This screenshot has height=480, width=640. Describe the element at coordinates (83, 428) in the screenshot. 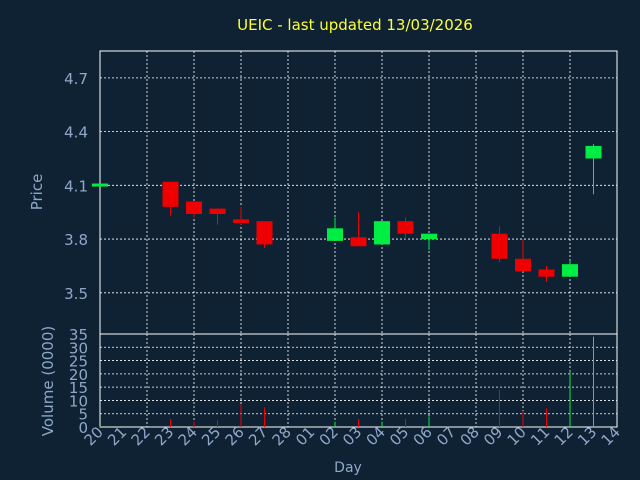

I see `volume-tick-label: 0` at that location.